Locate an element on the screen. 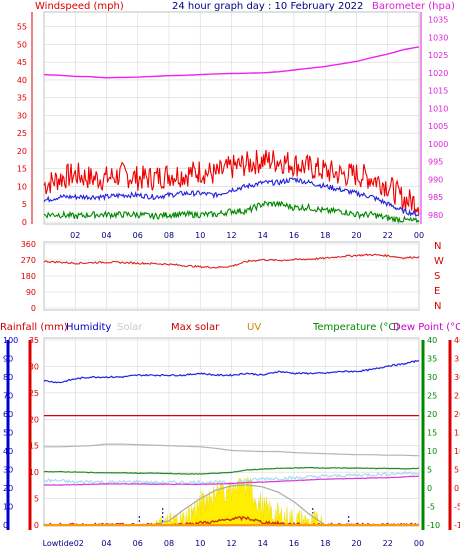 The image size is (460, 554). rain-tick-label: 5 is located at coordinates (36, 499).